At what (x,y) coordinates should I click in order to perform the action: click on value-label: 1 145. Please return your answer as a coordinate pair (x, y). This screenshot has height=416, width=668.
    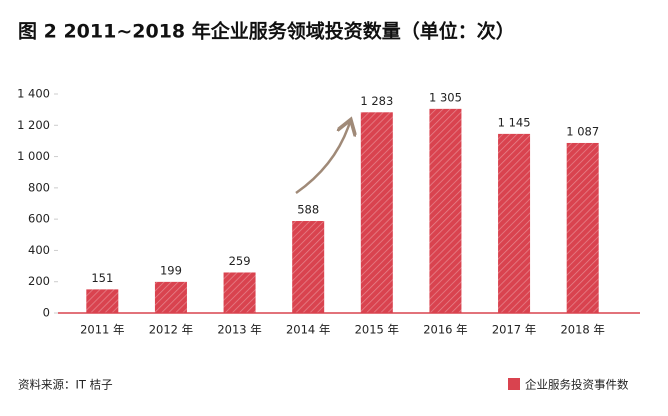
    Looking at the image, I should click on (514, 122).